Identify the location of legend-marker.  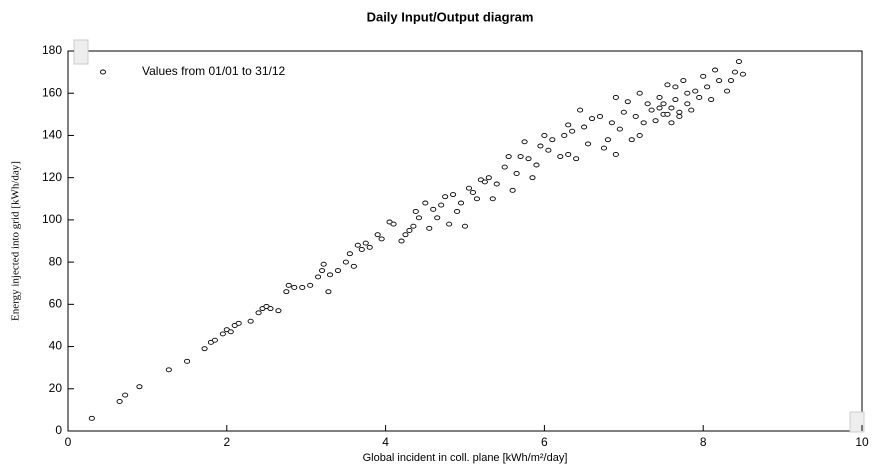
(103, 72).